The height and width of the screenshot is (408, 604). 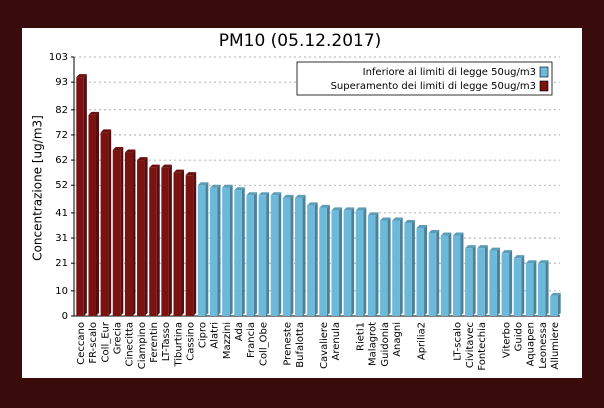 What do you see at coordinates (300, 41) in the screenshot?
I see `chart-title: PM10 (05.12.2017)` at bounding box center [300, 41].